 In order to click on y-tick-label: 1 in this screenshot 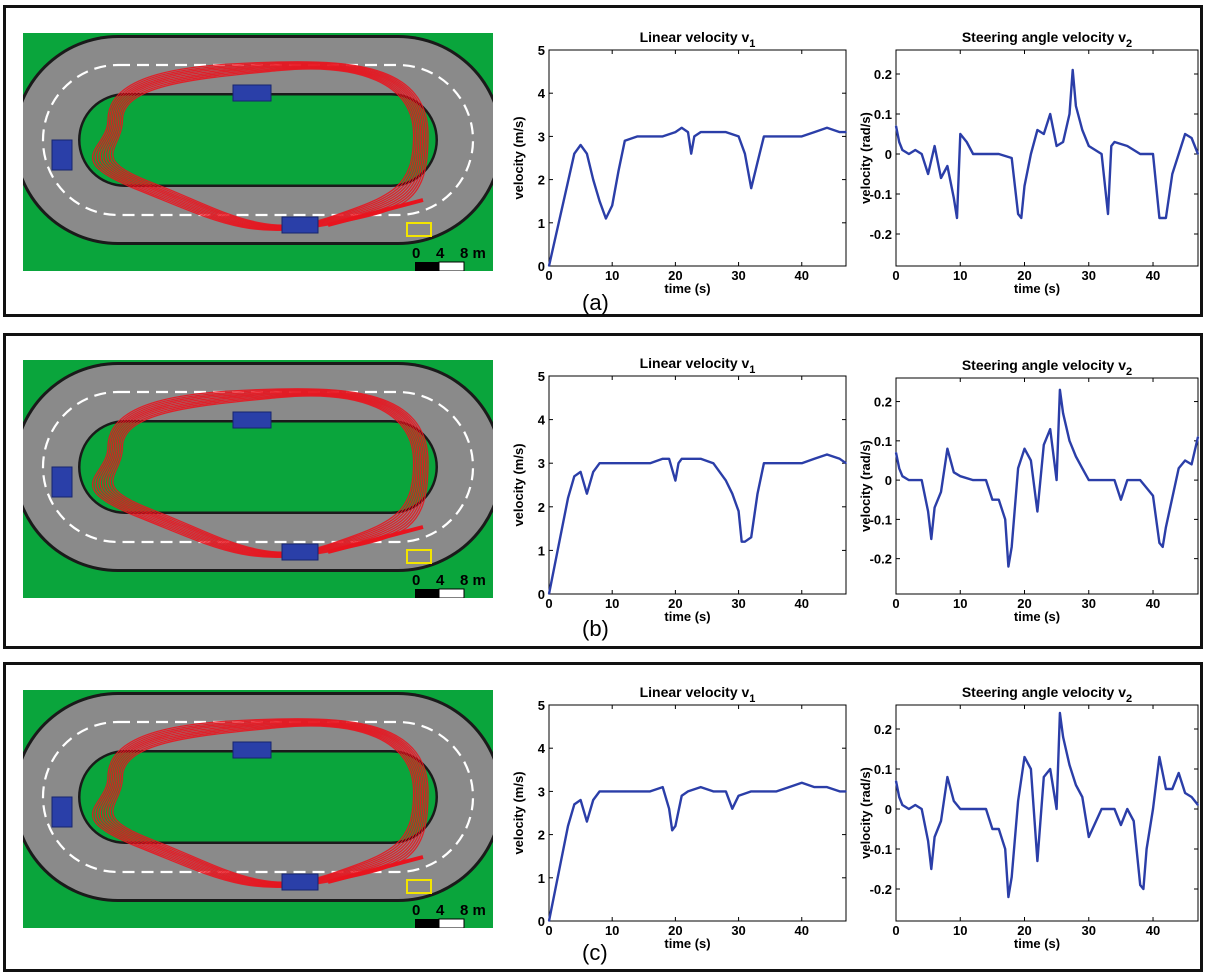, I will do `click(541, 223)`.